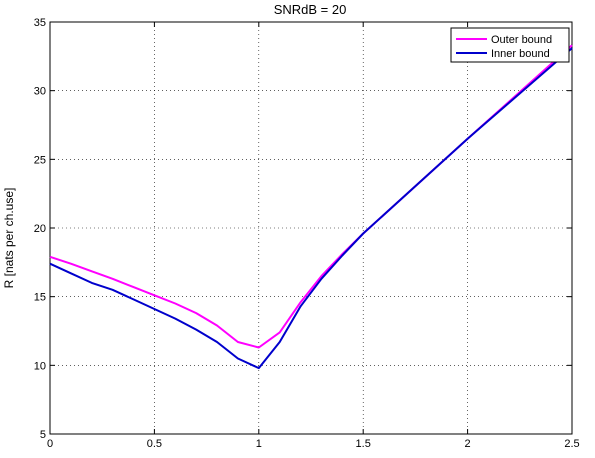  What do you see at coordinates (520, 54) in the screenshot?
I see `legend-label: Inner bound` at bounding box center [520, 54].